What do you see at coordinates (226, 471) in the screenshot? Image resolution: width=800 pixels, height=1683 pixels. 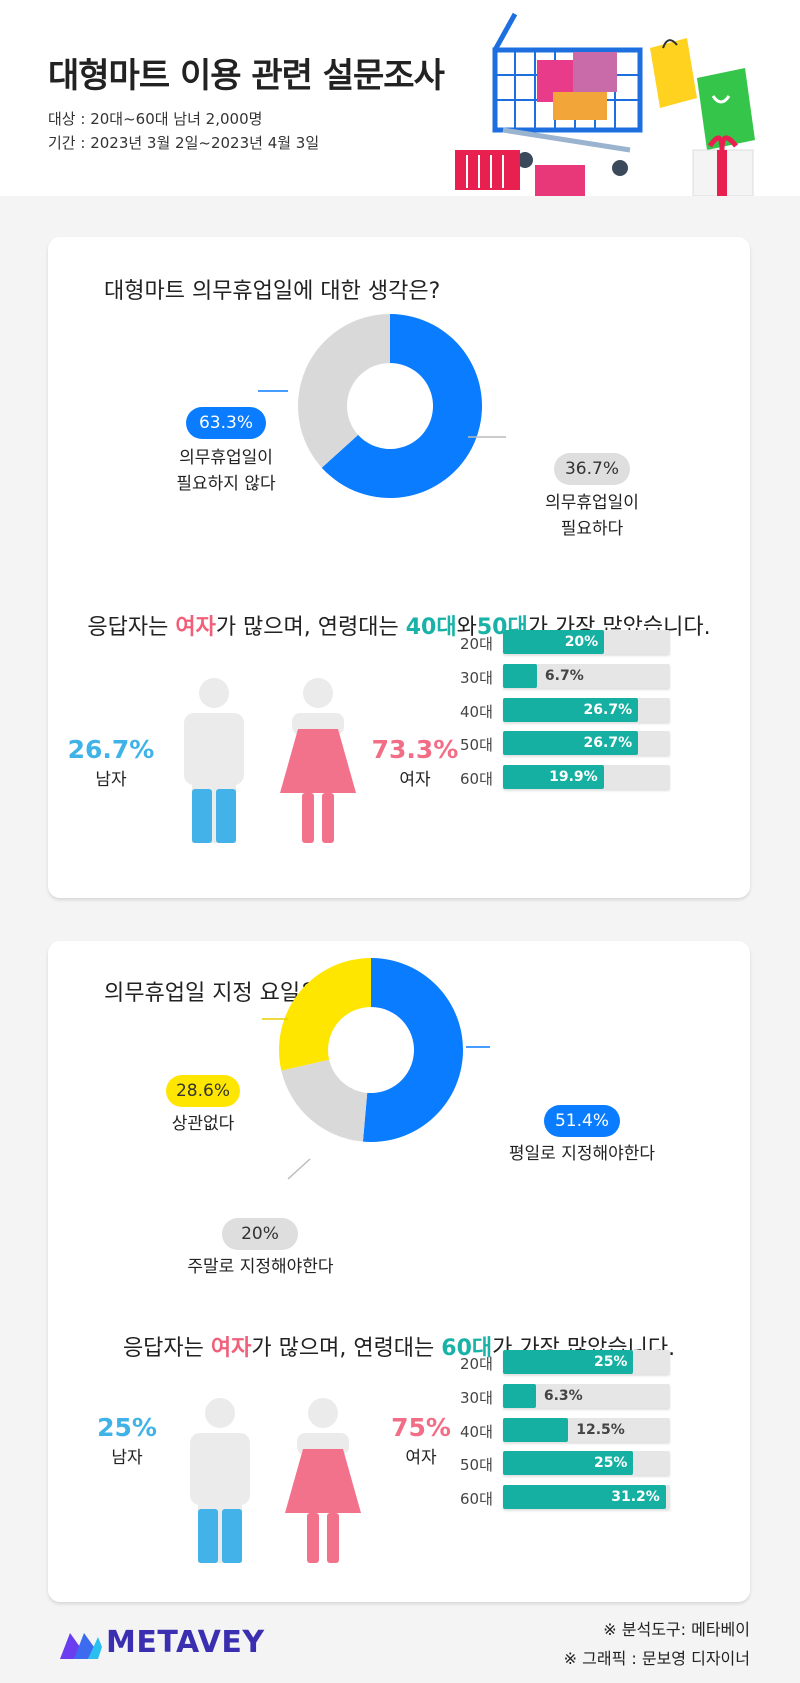 I see `slice-category-label: 의무휴업일이 필요하지 않다` at bounding box center [226, 471].